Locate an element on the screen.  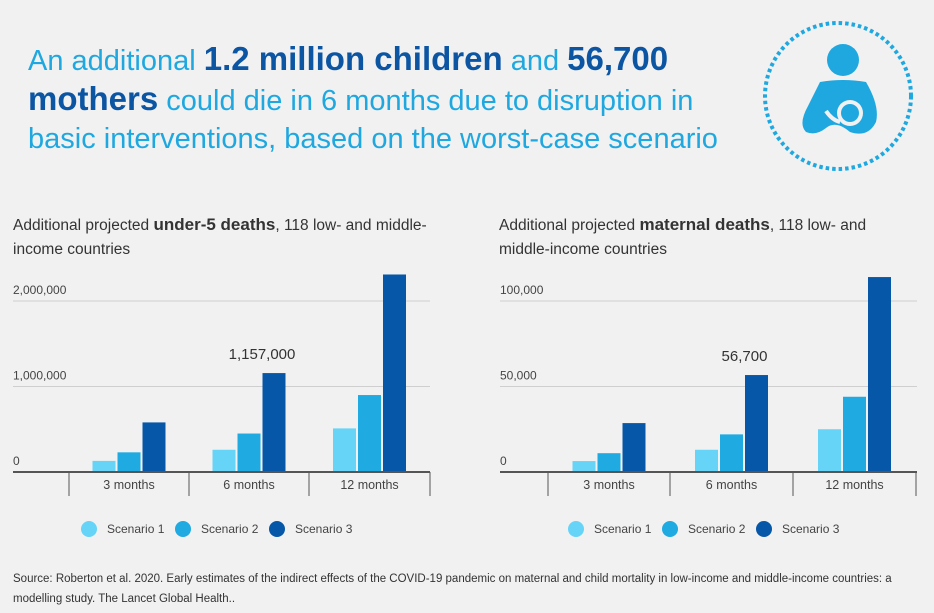
headline-highlight-children: 1.2 million children is located at coordinates (353, 58).